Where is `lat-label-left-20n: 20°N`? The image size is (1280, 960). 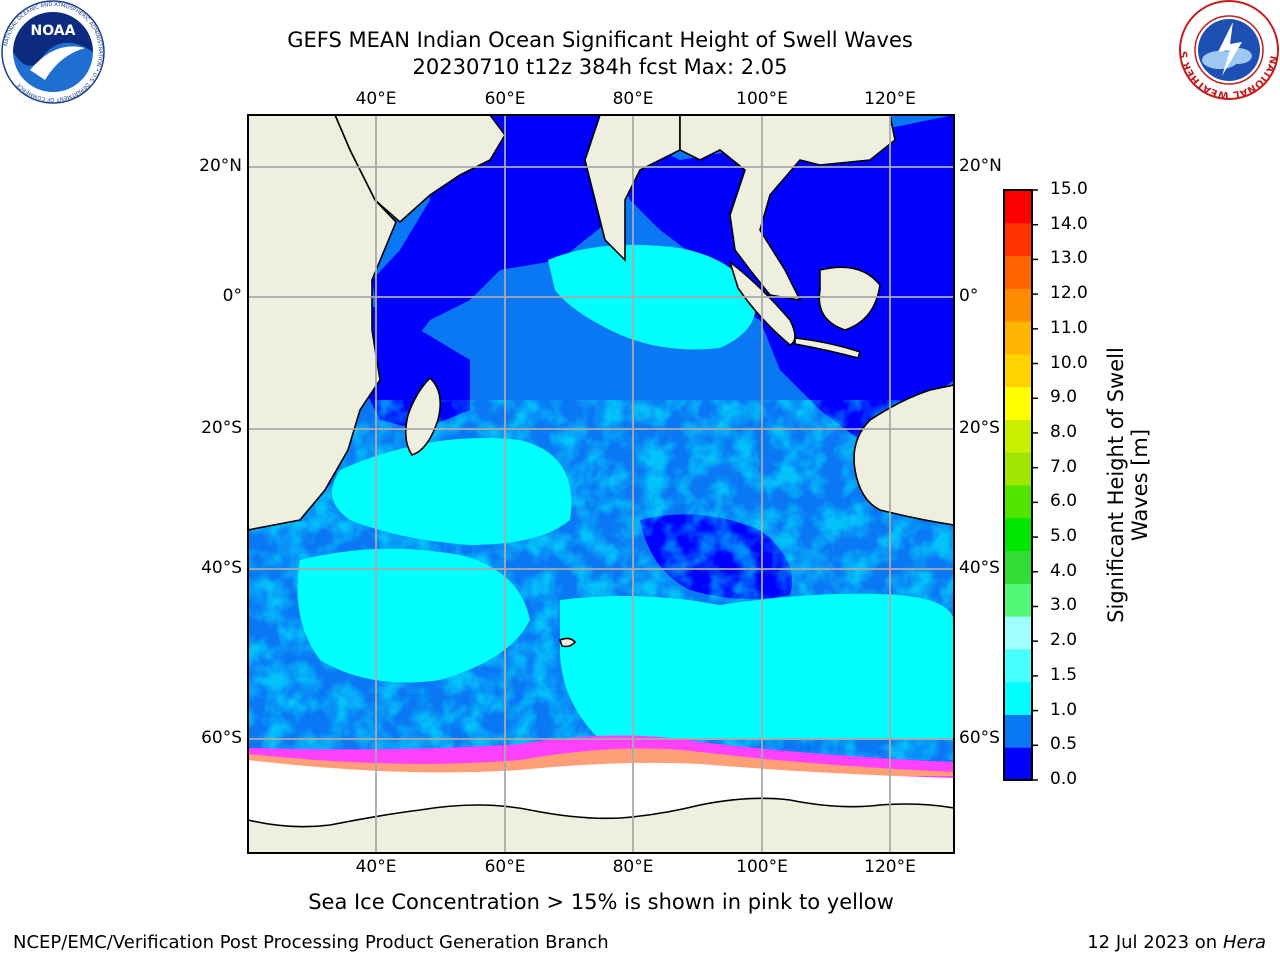 lat-label-left-20n: 20°N is located at coordinates (220, 166).